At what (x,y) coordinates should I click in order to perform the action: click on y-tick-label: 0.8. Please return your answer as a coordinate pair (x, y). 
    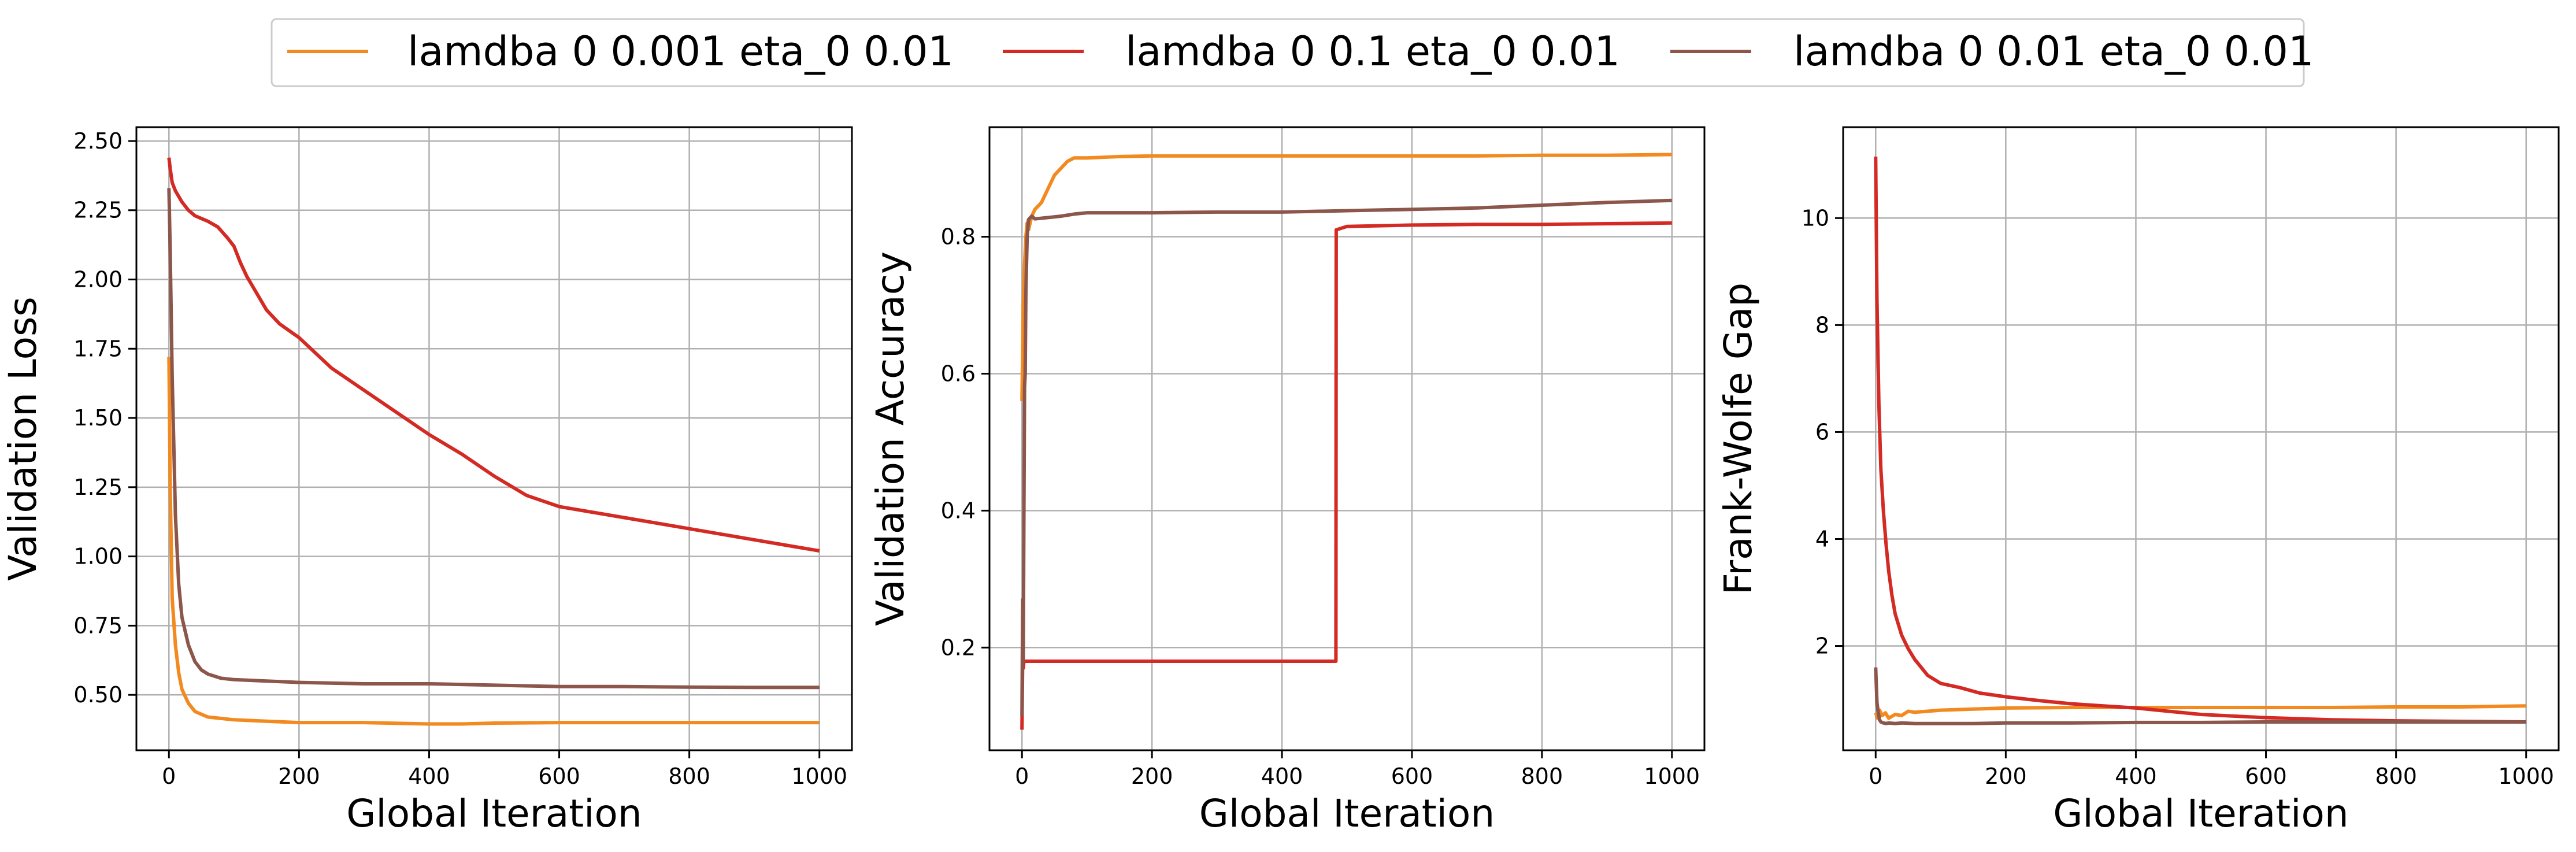
    Looking at the image, I should click on (958, 237).